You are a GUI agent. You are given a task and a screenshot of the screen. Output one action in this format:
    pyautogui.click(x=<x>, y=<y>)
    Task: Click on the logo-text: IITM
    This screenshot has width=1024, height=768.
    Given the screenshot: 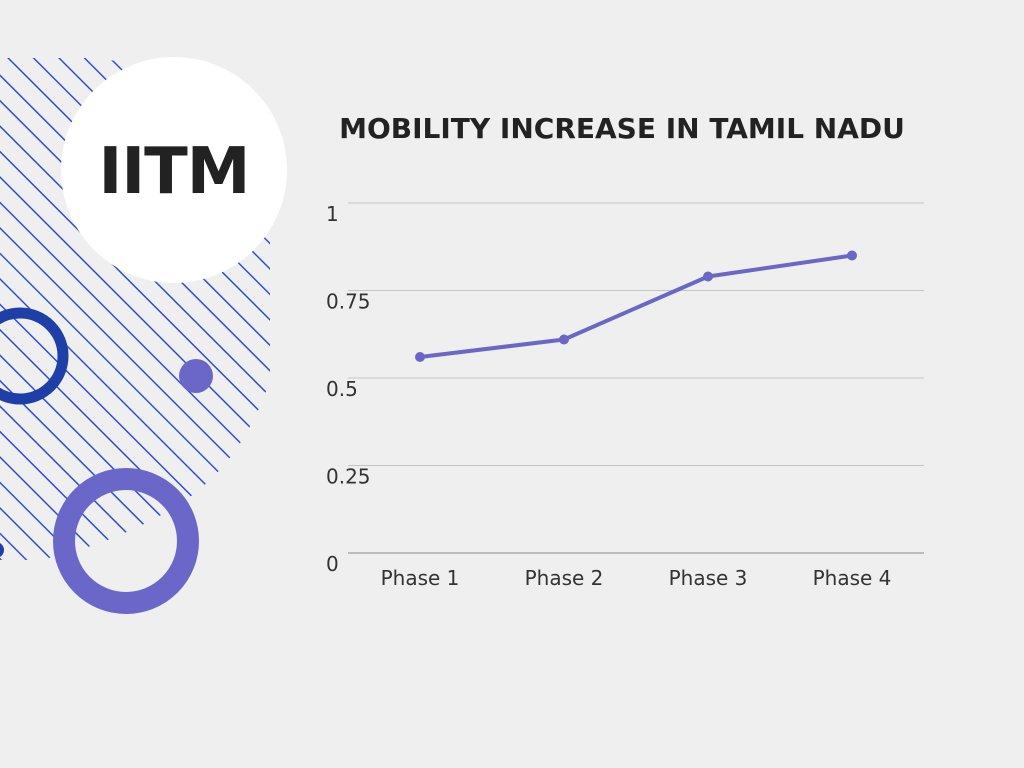 What is the action you would take?
    pyautogui.click(x=174, y=172)
    